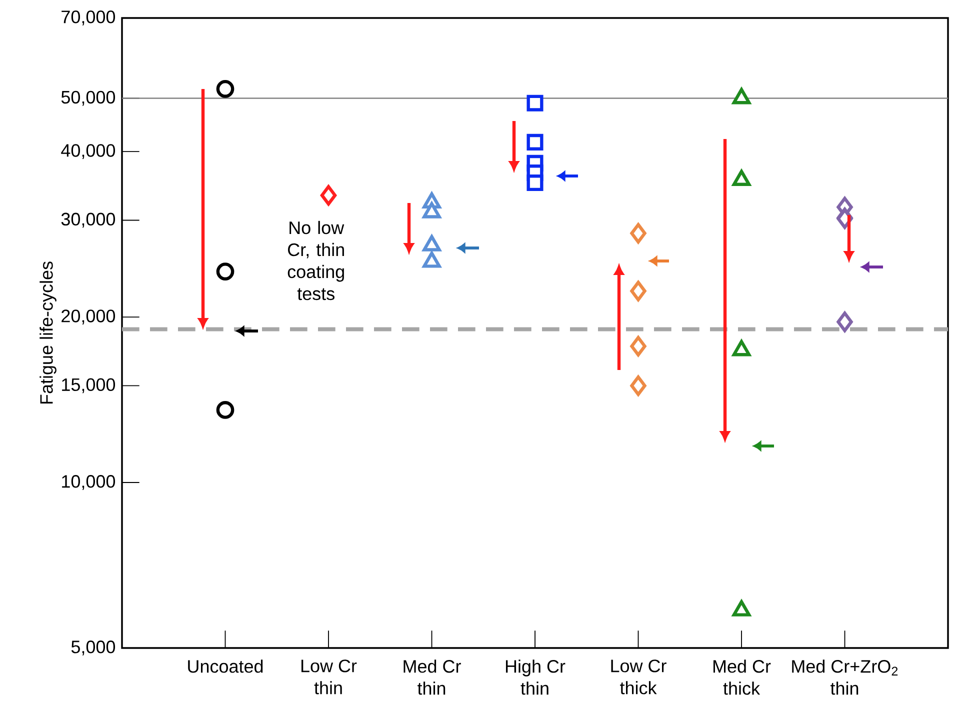 This screenshot has height=711, width=962. What do you see at coordinates (316, 260) in the screenshot?
I see `annotation: No low Cr, thin coating tests` at bounding box center [316, 260].